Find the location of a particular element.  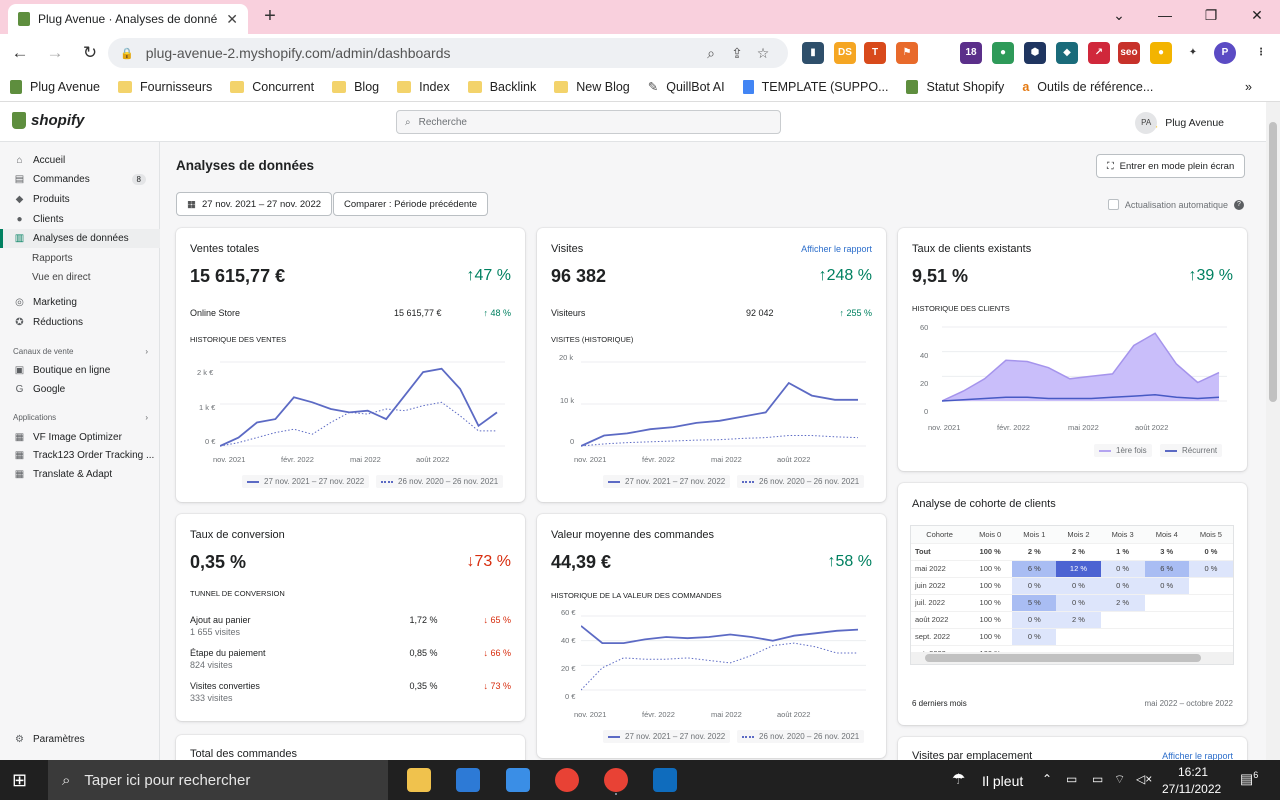

back-button: ← is located at coordinates (20, 52).